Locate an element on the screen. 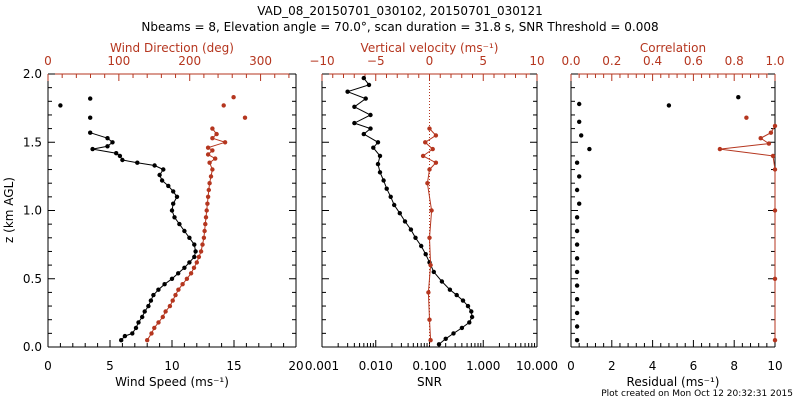  x-tick-label: 0.100 is located at coordinates (429, 366).